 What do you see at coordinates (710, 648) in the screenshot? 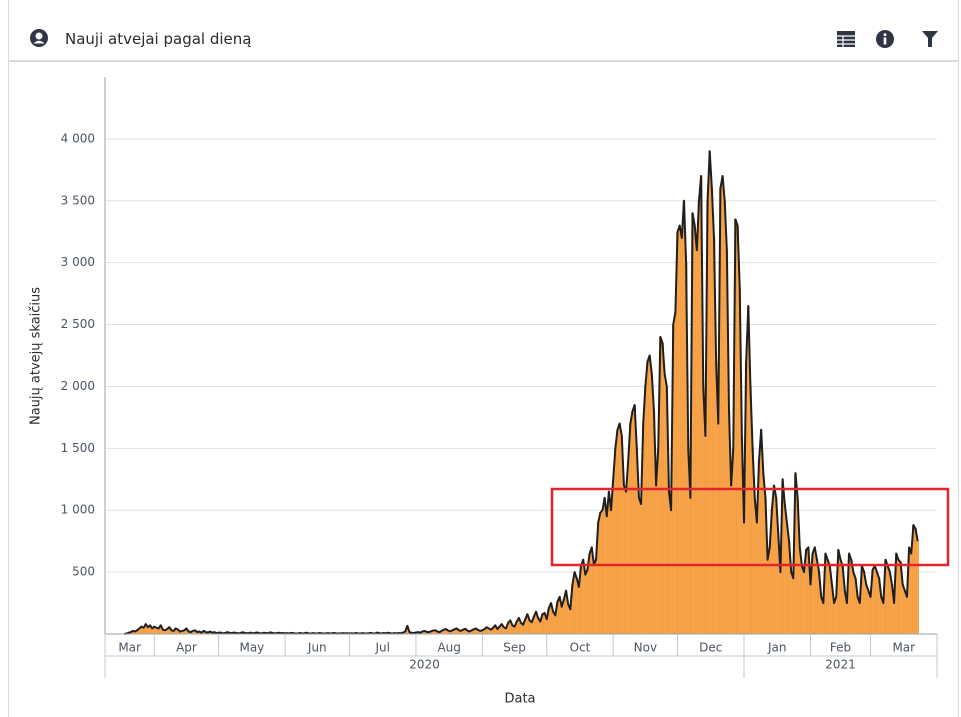
I see `x-month-label: Dec` at bounding box center [710, 648].